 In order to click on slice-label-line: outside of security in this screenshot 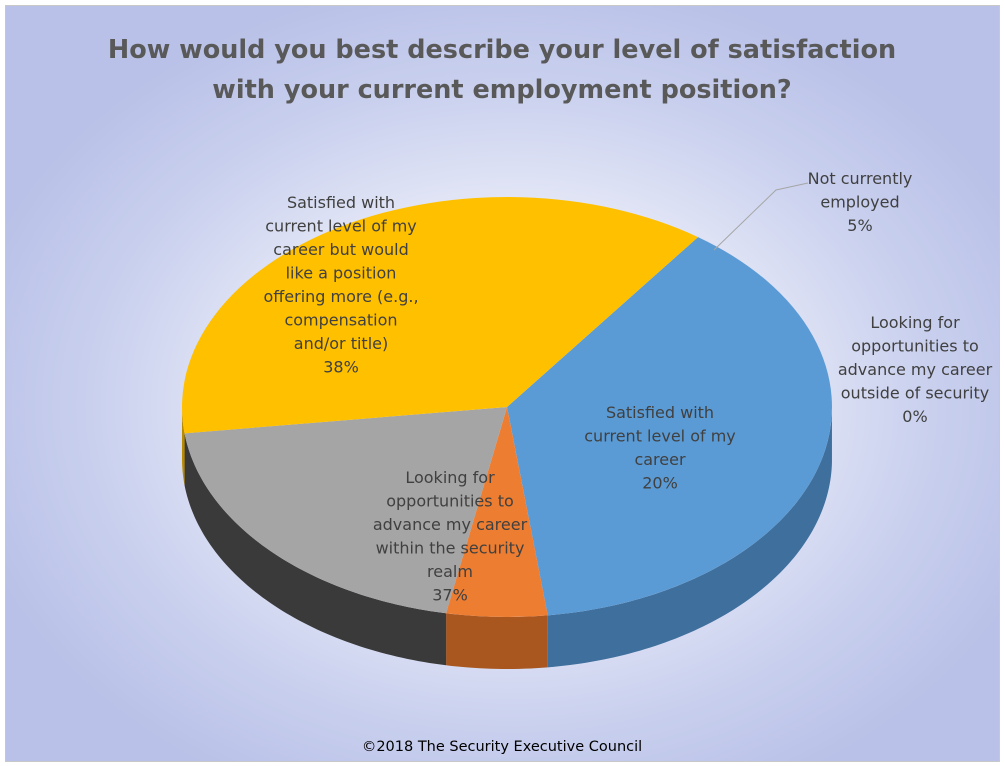, I will do `click(915, 393)`.